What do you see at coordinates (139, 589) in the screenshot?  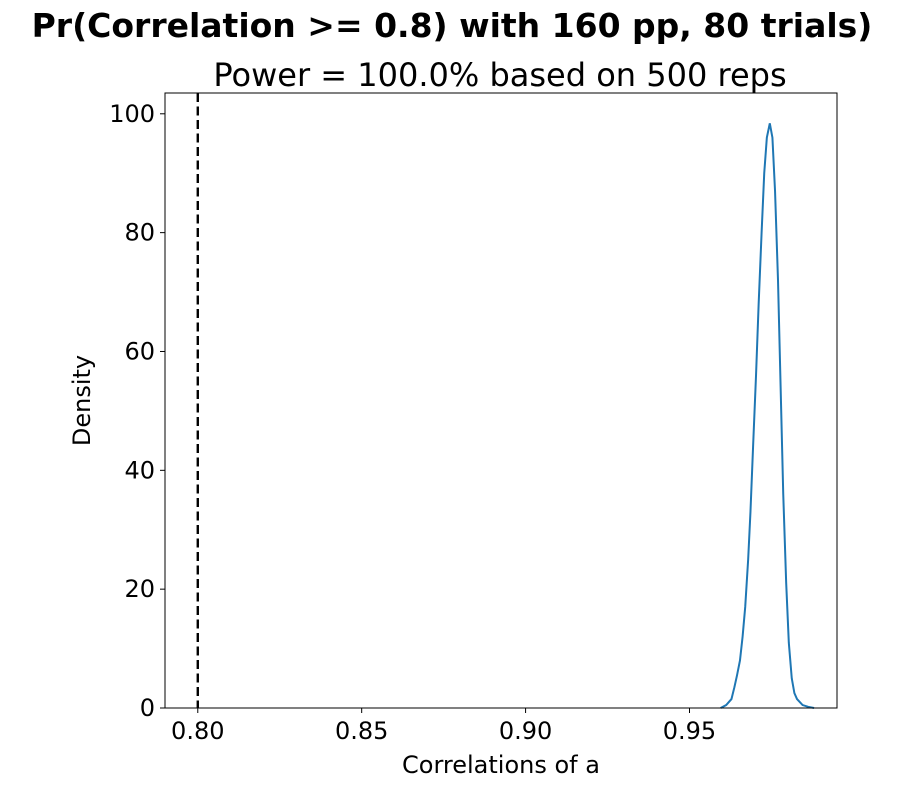 I see `y-tick-label: 20` at bounding box center [139, 589].